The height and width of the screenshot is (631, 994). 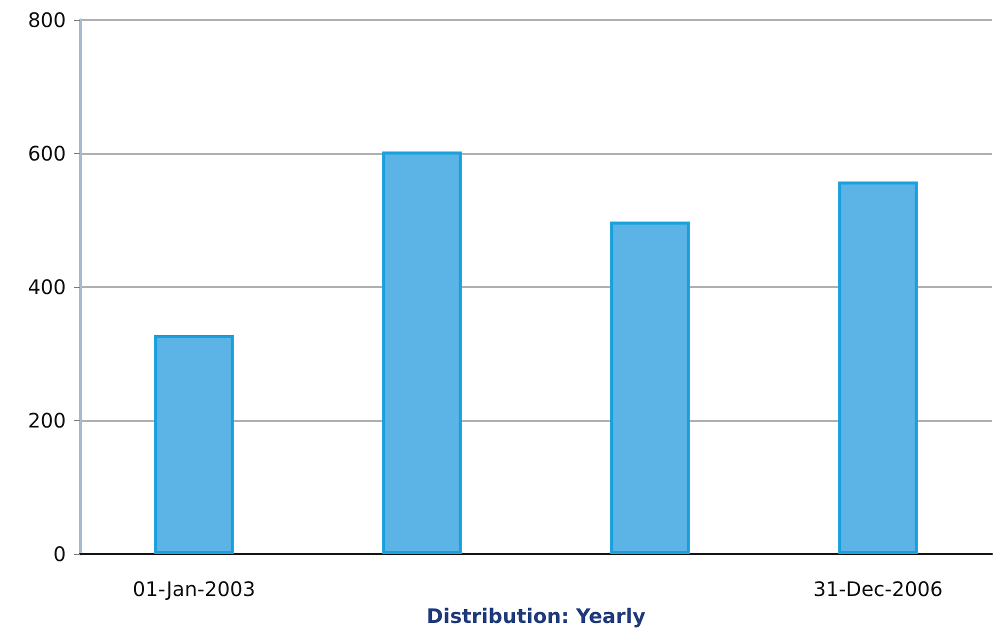 What do you see at coordinates (194, 589) in the screenshot?
I see `x-tick-label: 01-Jan-2003` at bounding box center [194, 589].